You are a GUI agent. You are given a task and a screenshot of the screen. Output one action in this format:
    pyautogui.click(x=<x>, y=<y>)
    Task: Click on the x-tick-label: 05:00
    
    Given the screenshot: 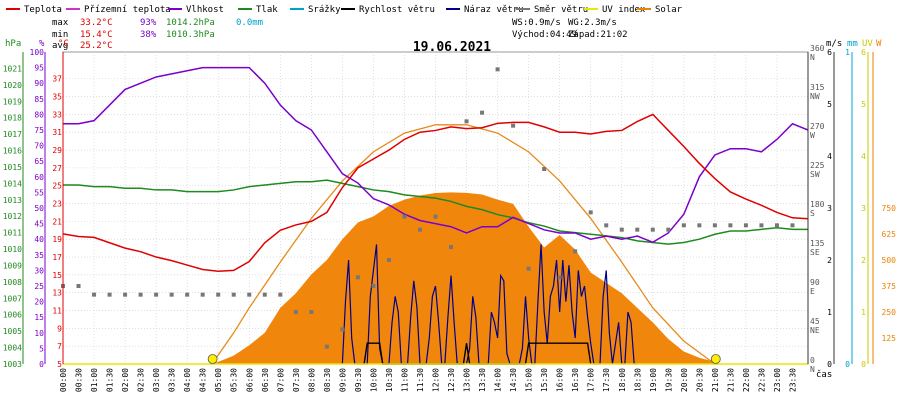 What is the action you would take?
    pyautogui.click(x=218, y=380)
    